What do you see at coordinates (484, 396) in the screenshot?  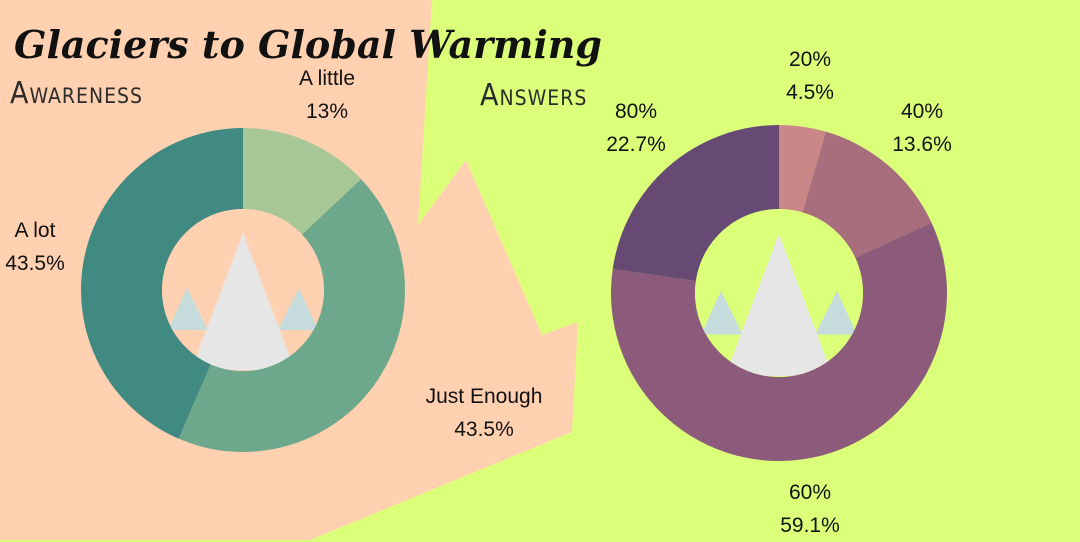 I see `slice-label: Just Enough` at bounding box center [484, 396].